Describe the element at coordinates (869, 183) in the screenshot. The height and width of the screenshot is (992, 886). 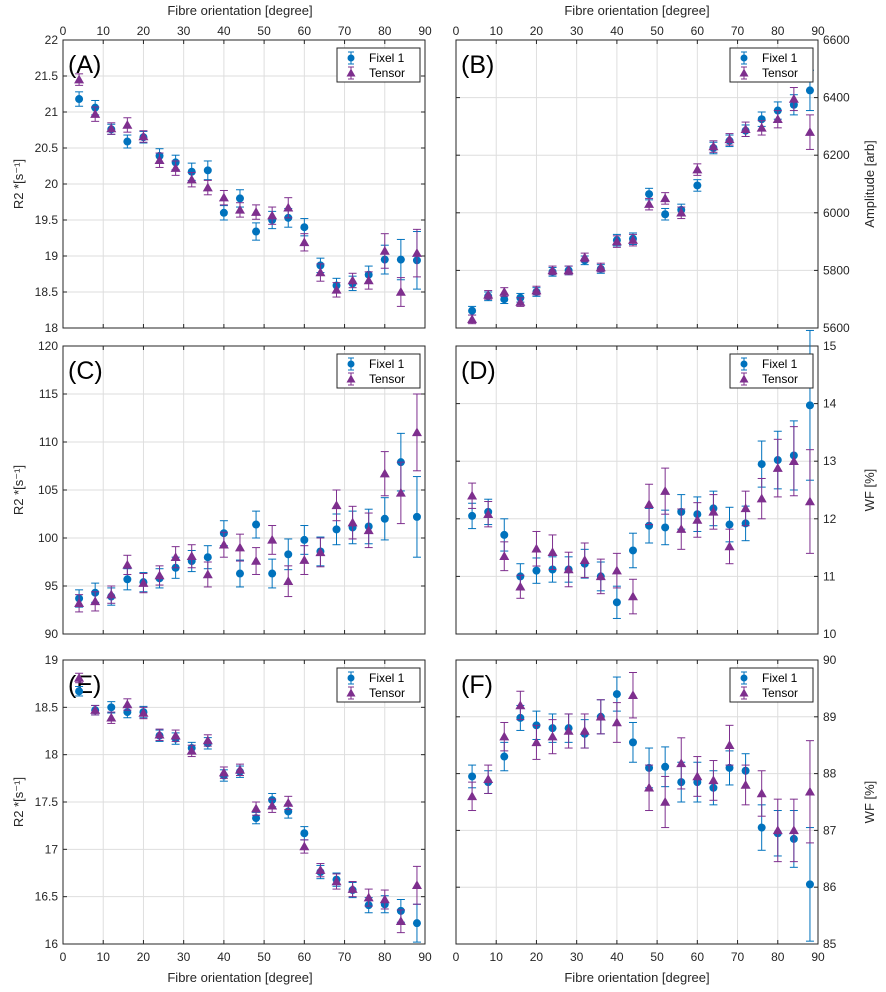
I see `y-axis-label: Amplitude [arb]` at that location.